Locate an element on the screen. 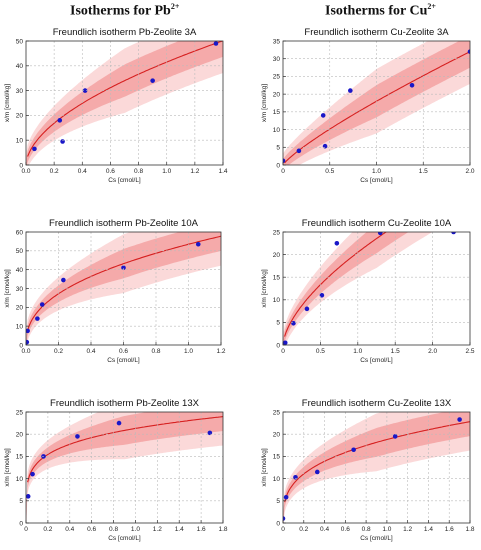  x-tick-label: 1.4 is located at coordinates (179, 529).